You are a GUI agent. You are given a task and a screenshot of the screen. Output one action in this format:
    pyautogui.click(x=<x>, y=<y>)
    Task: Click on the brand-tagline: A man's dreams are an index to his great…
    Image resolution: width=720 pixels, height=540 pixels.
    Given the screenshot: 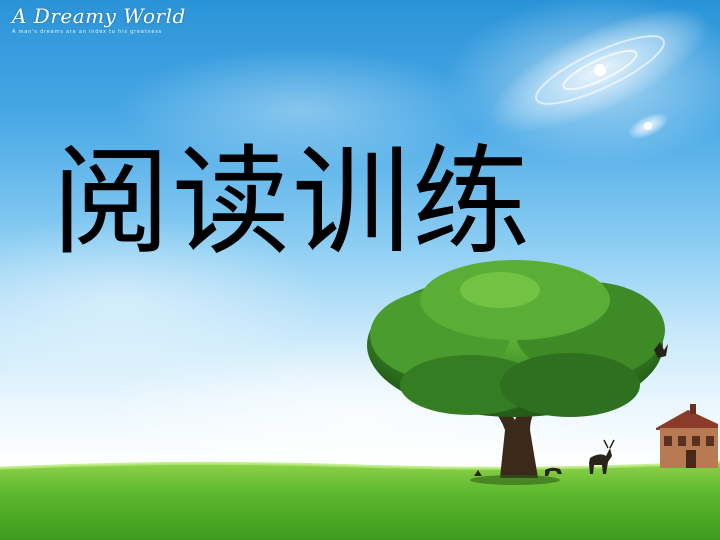 What is the action you would take?
    pyautogui.click(x=87, y=32)
    